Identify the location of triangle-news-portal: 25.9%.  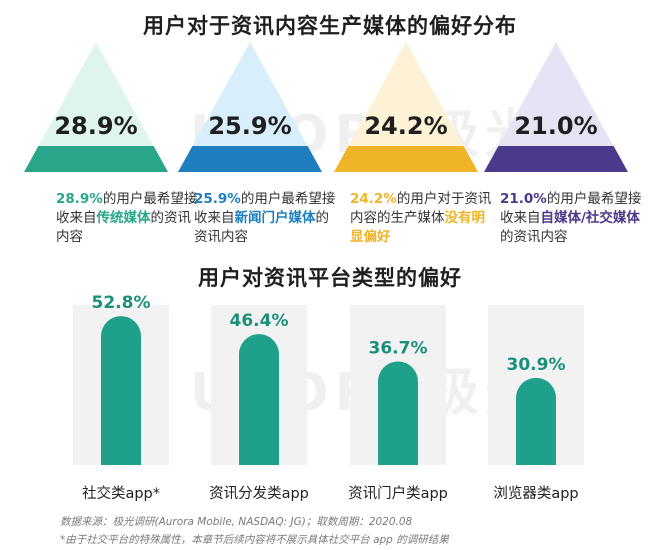
(250, 107).